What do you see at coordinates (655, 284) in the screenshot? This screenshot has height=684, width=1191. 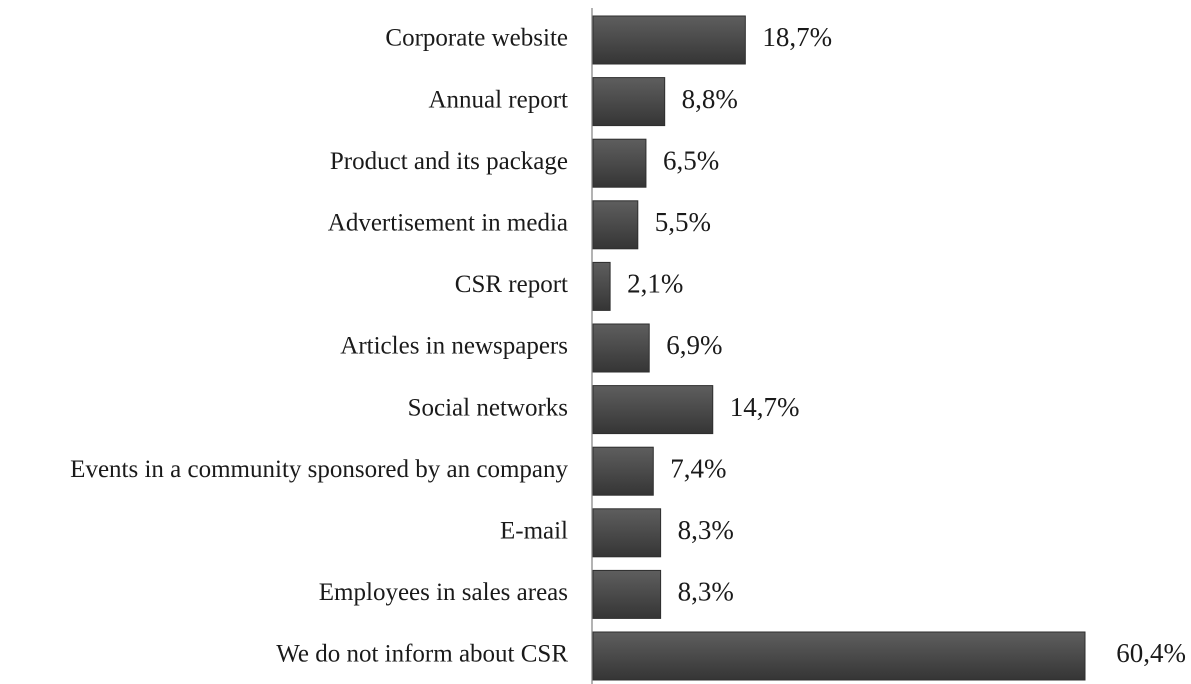 I see `value-label-4: 2,1%` at bounding box center [655, 284].